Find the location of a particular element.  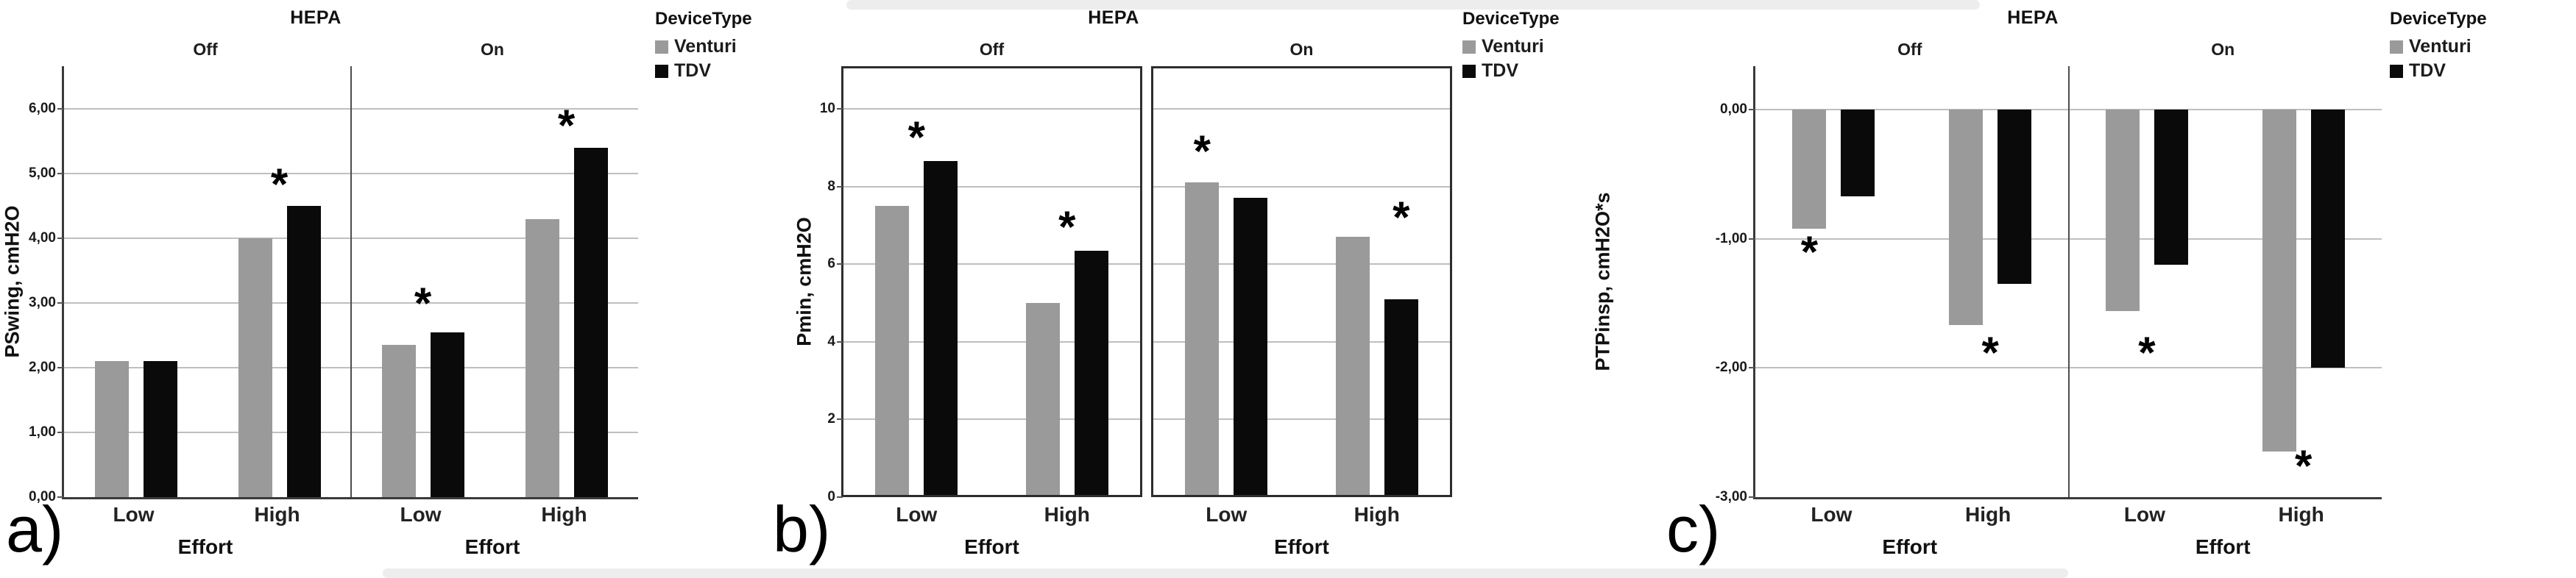

y-tick-label: -1,00 is located at coordinates (1731, 238).